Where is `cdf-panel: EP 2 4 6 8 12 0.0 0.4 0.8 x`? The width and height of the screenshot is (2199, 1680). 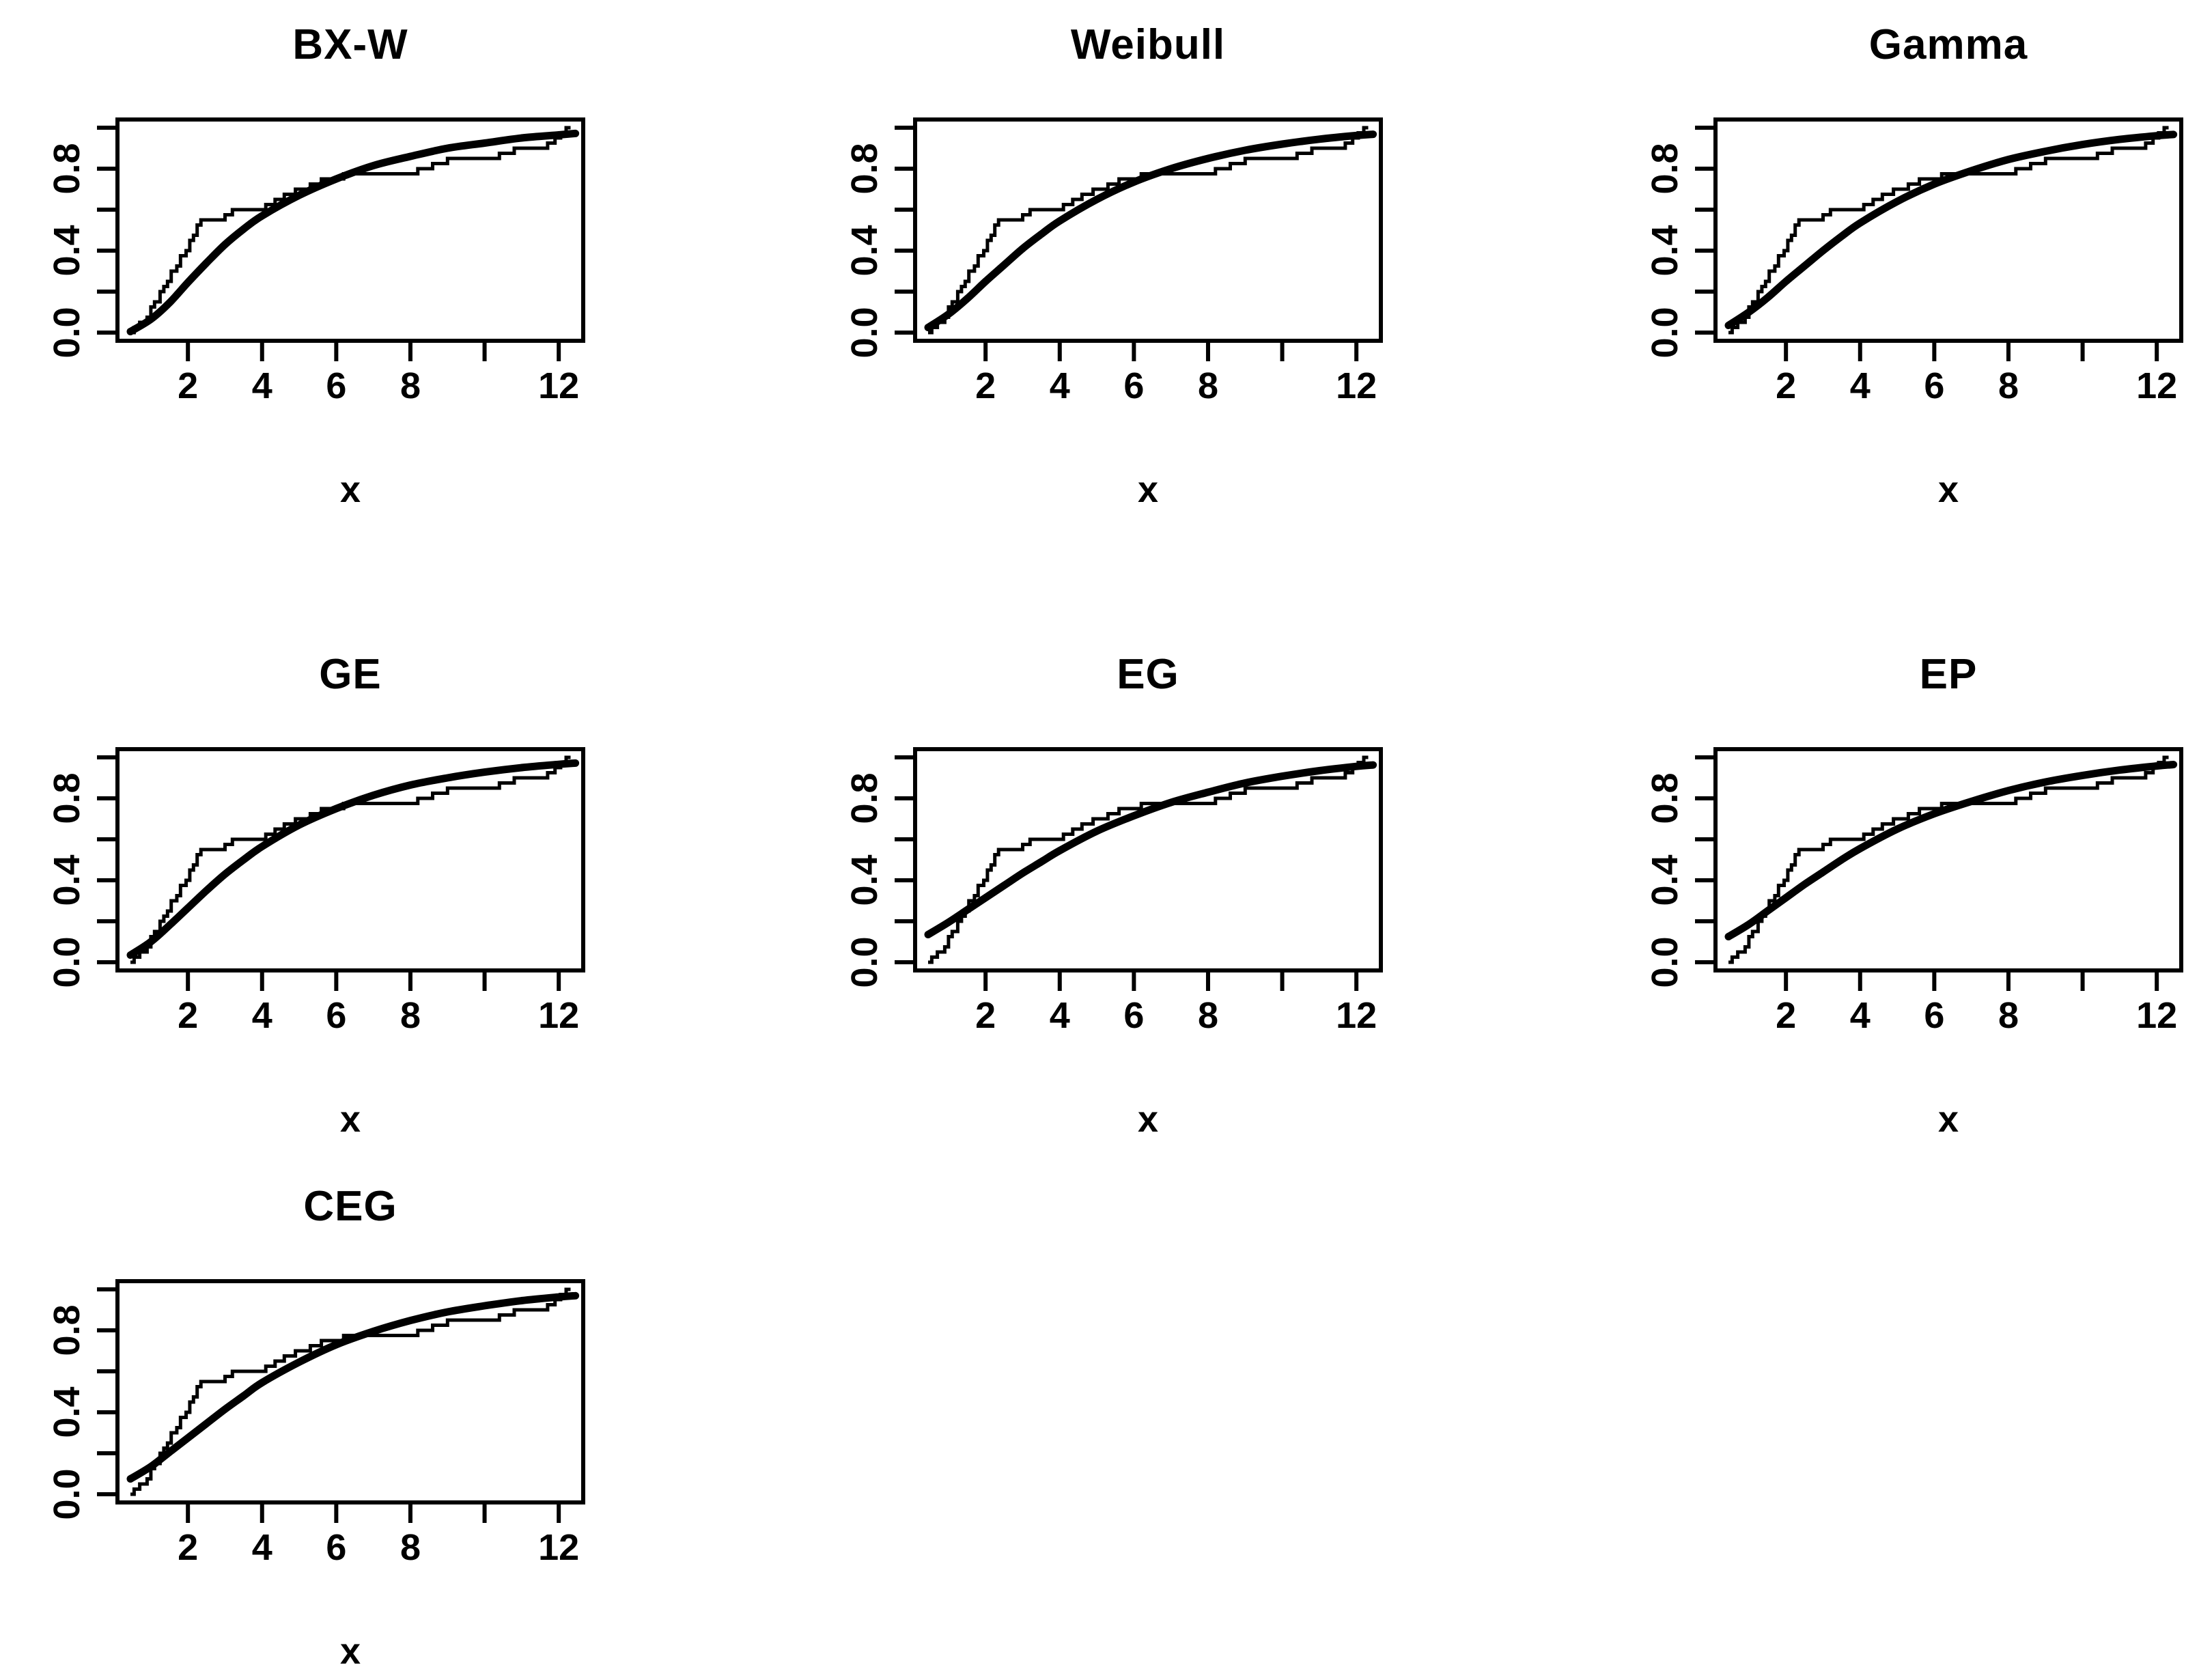
cdf-panel: EP 2 4 6 8 12 0.0 0.4 0.8 x is located at coordinates (1898, 903).